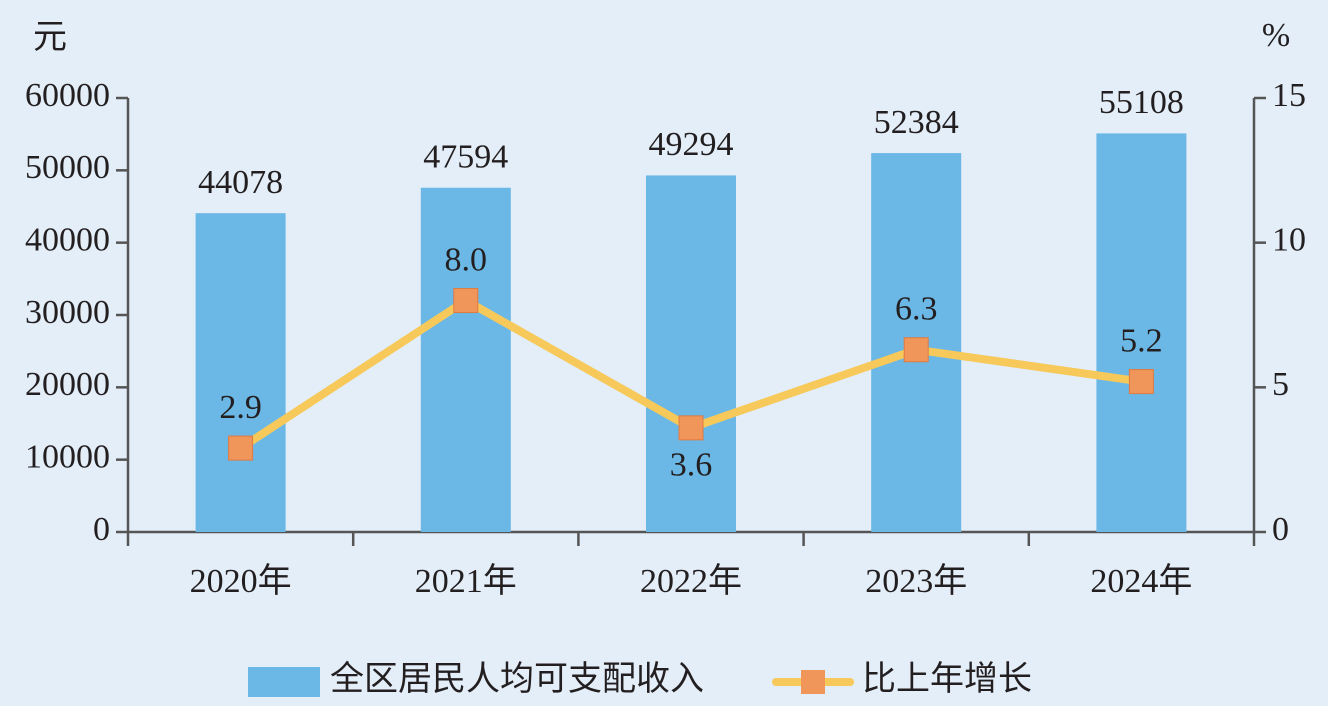 The width and height of the screenshot is (1328, 706). I want to click on y-tick-label: 20000, so click(67, 384).